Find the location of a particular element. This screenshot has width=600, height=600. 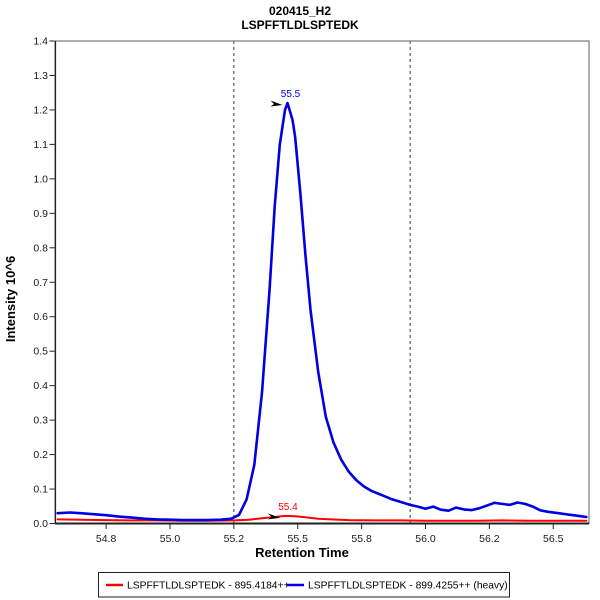

x-tick-label: 55.0 is located at coordinates (170, 539).